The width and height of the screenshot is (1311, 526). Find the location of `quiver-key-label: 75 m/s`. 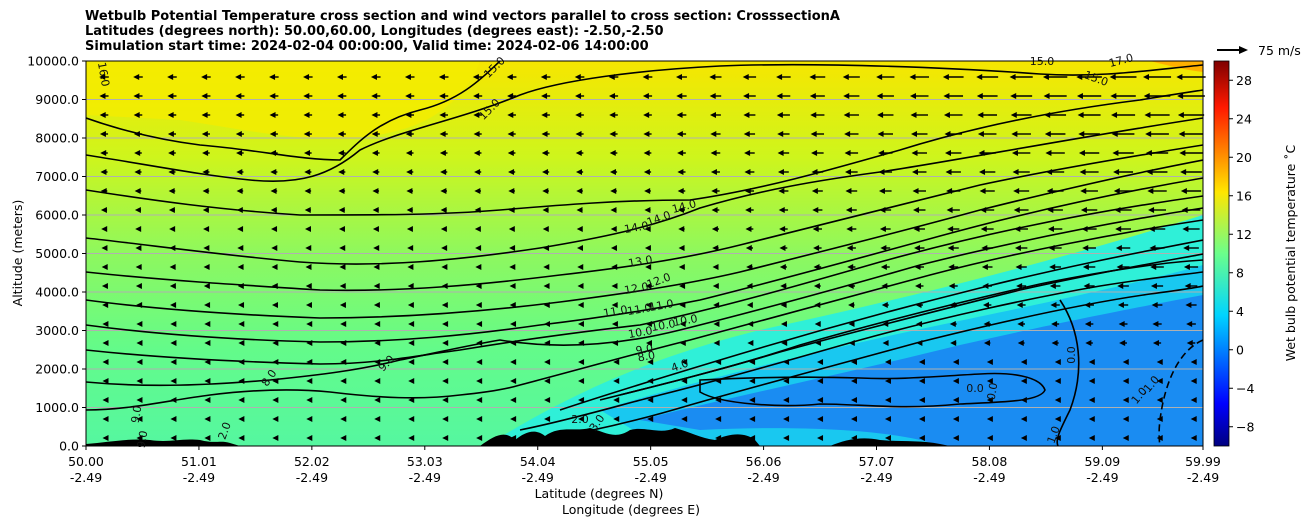

quiver-key-label: 75 m/s is located at coordinates (1279, 50).